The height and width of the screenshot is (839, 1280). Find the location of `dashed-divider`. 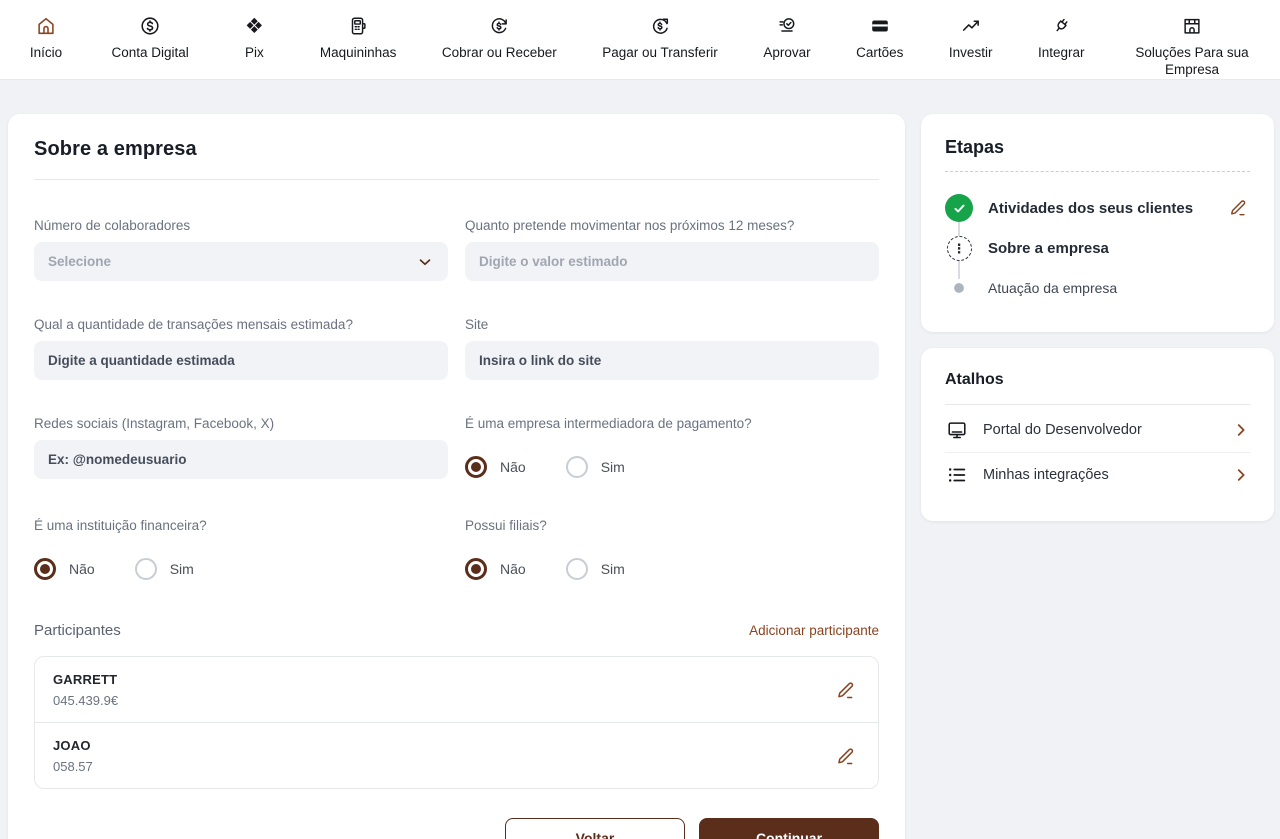

dashed-divider is located at coordinates (1097, 171).